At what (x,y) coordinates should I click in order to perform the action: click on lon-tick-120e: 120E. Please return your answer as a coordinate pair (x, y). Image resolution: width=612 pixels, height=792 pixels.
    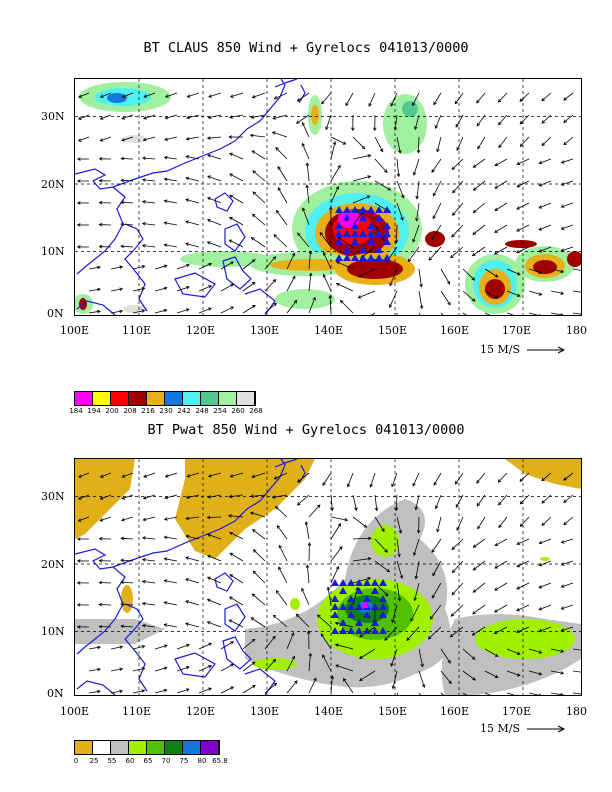
    Looking at the image, I should click on (201, 330).